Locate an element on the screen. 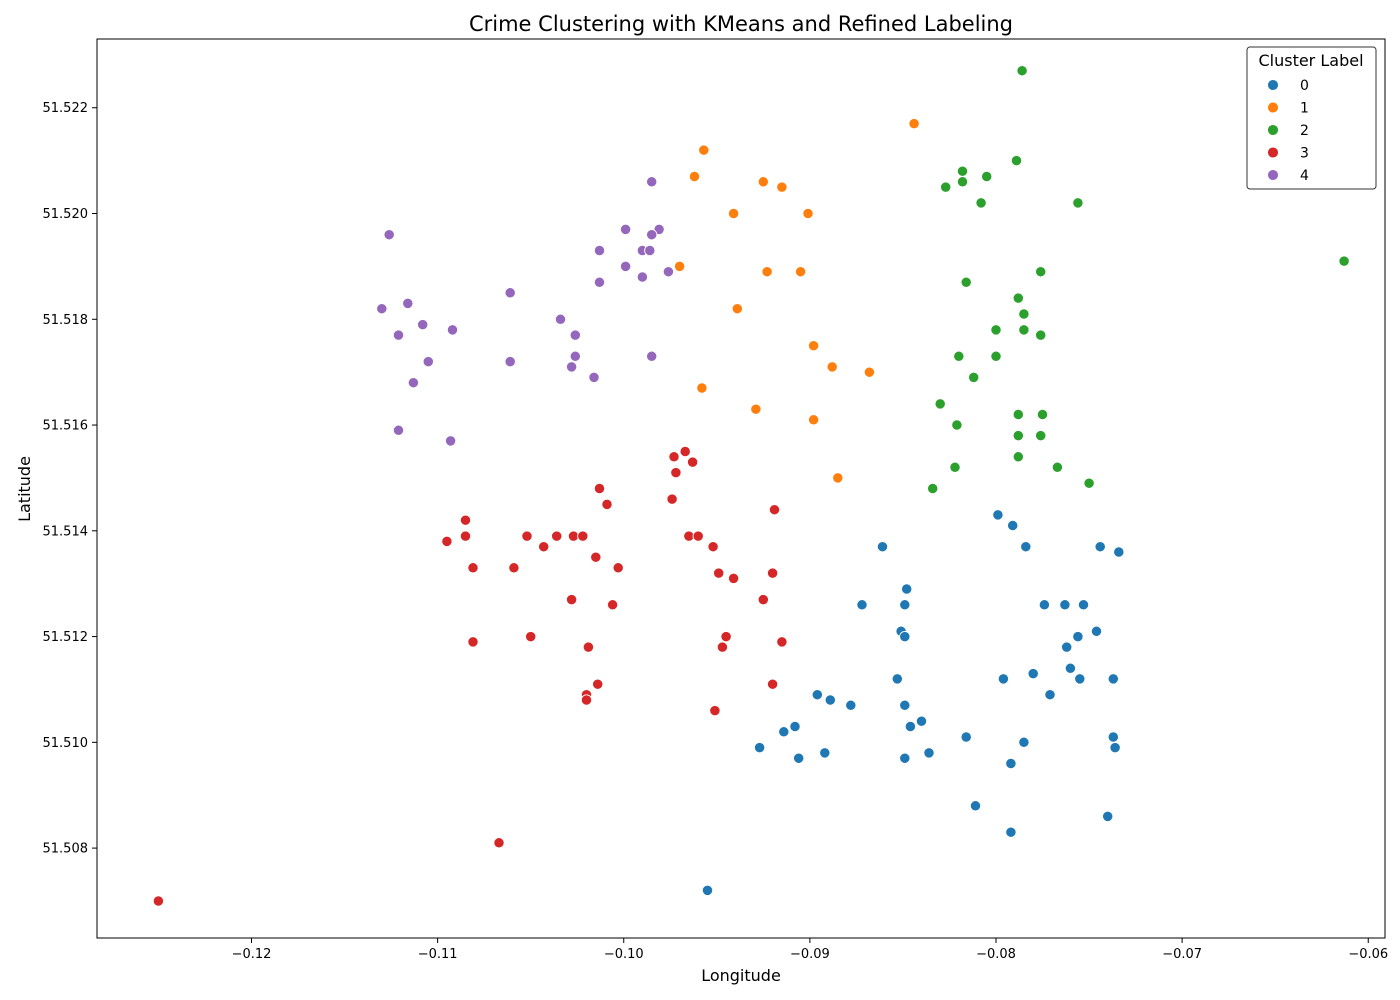 The image size is (1400, 1000). y-tick-label: 51.508 is located at coordinates (66, 849).